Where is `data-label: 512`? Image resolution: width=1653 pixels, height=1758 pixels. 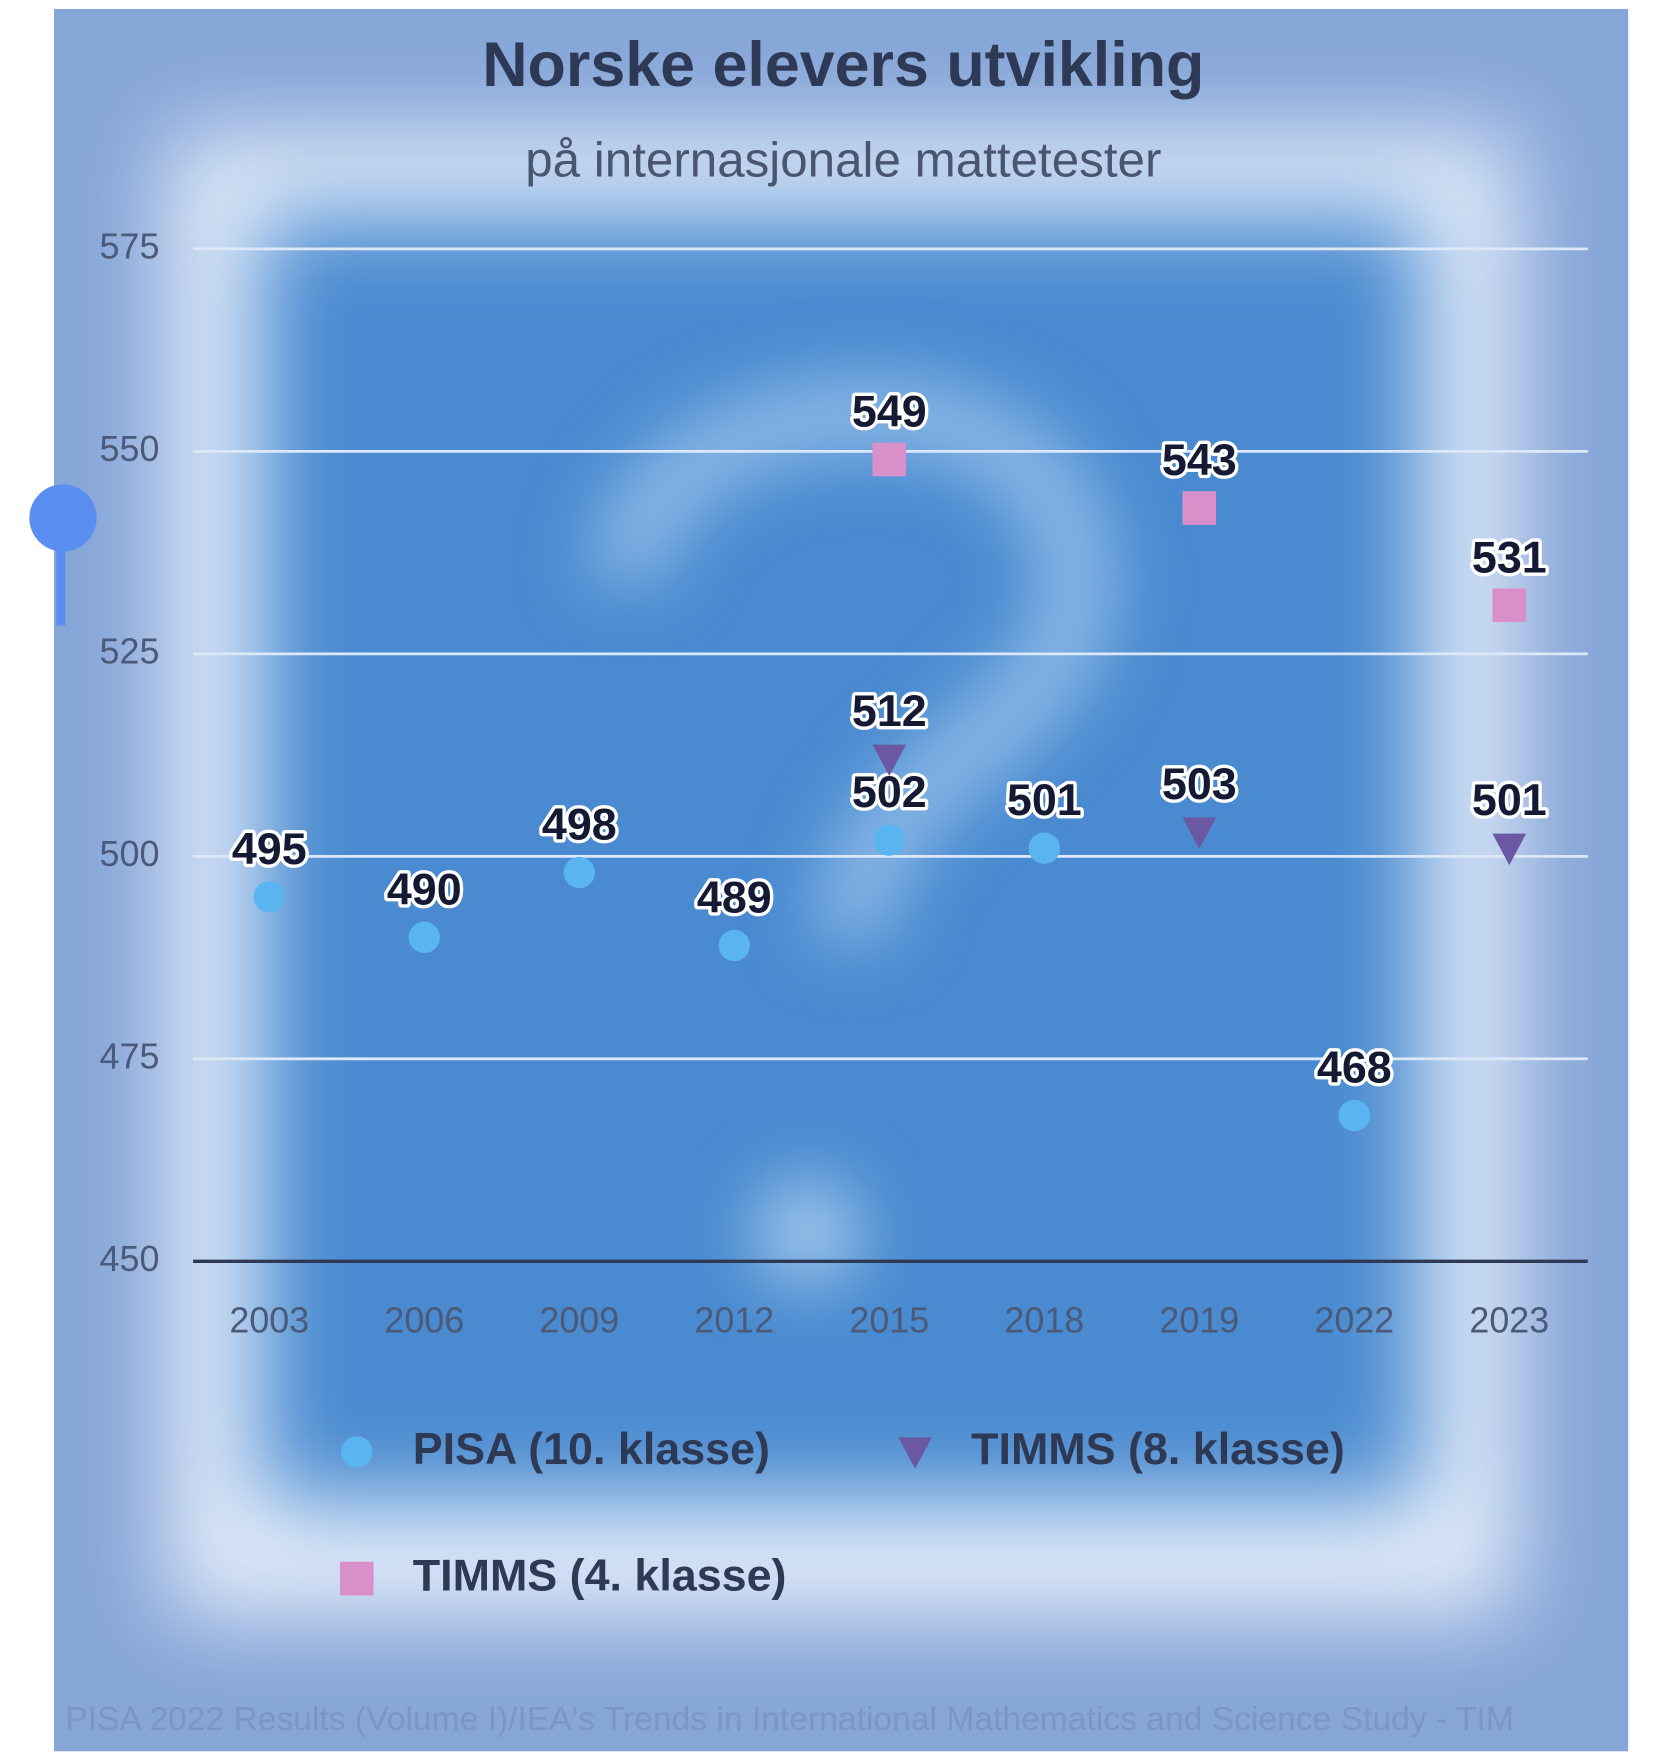
data-label: 512 is located at coordinates (889, 710).